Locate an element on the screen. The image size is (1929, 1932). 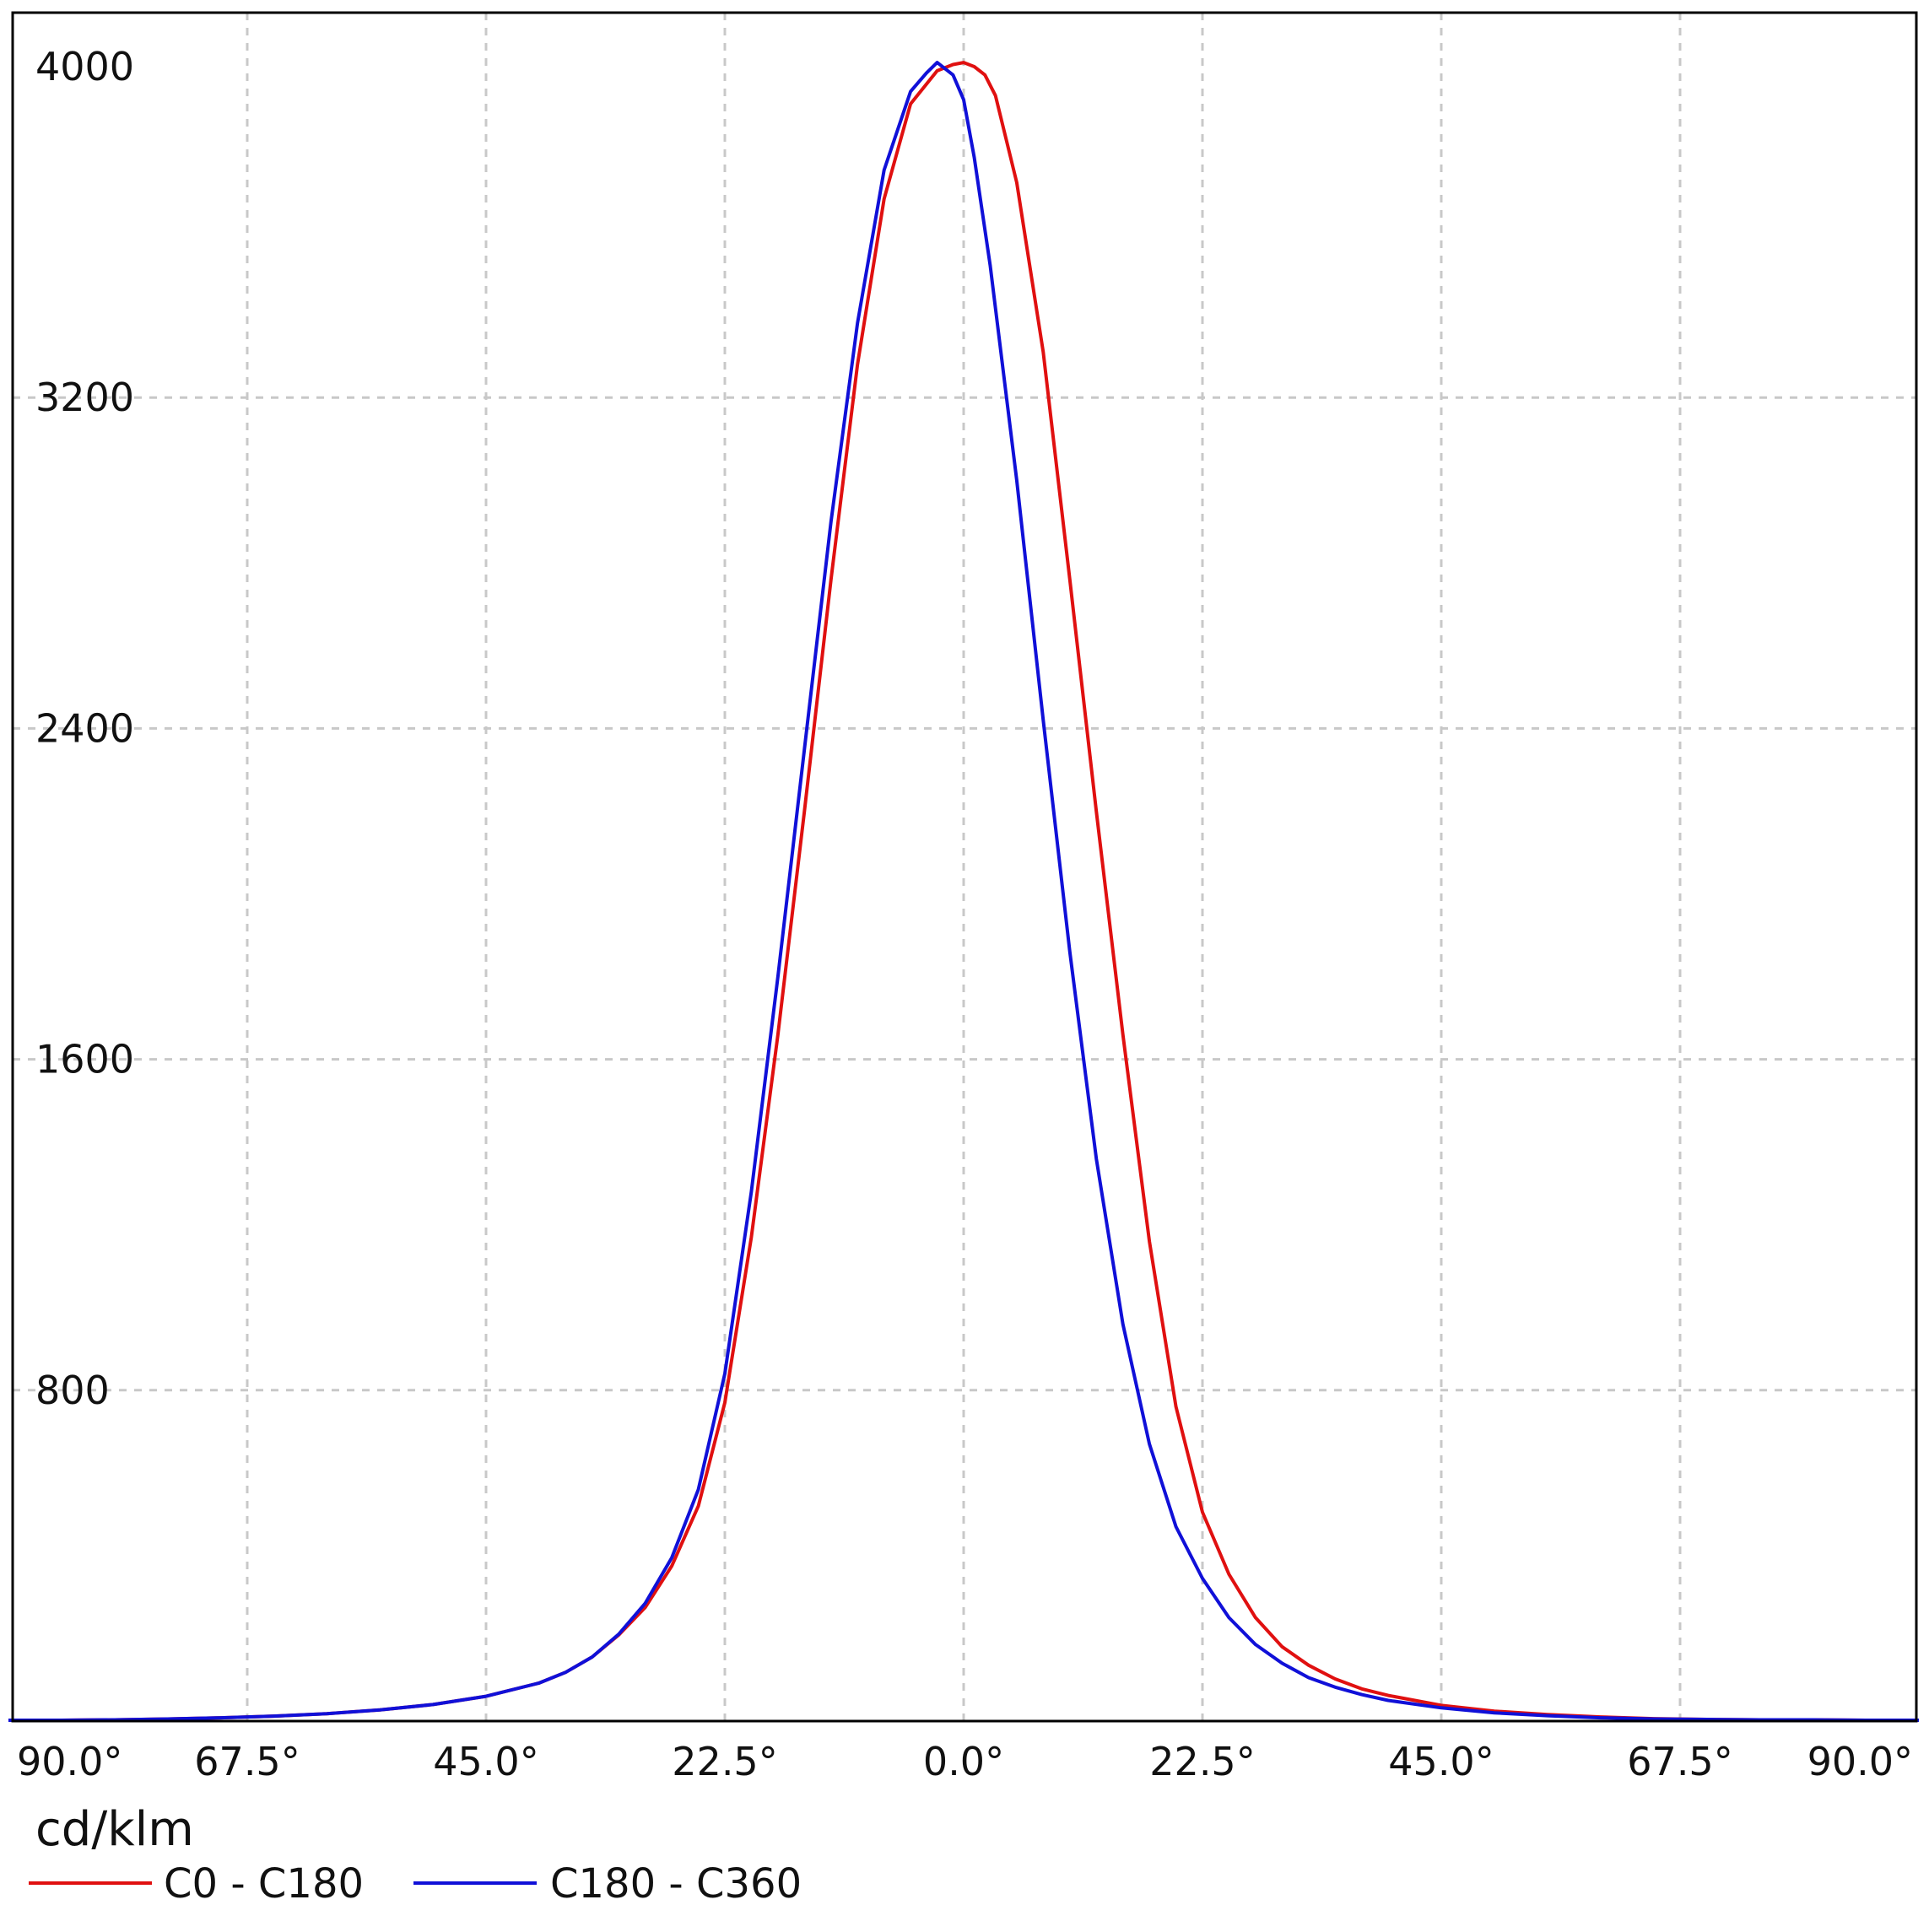
legend-label: C180 - C360 is located at coordinates (676, 1884).